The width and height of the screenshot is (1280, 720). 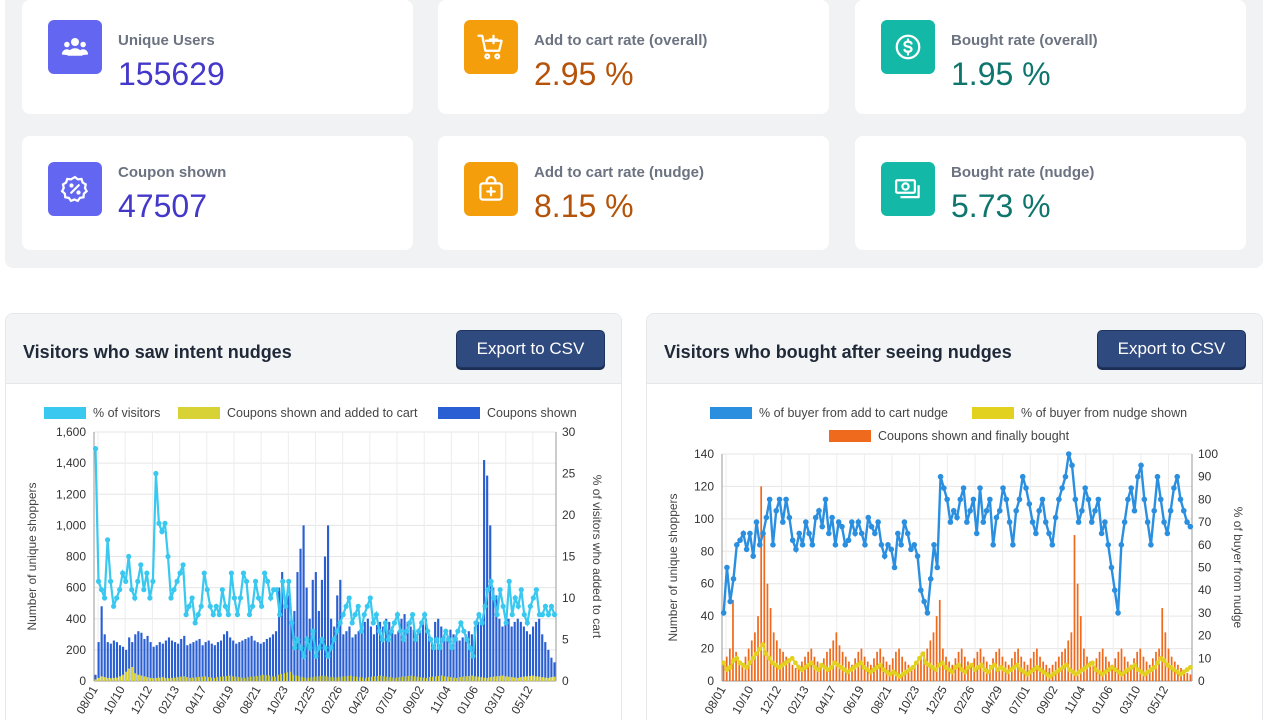 What do you see at coordinates (853, 413) in the screenshot?
I see `legend-label: % of buyer from add to cart nudge` at bounding box center [853, 413].